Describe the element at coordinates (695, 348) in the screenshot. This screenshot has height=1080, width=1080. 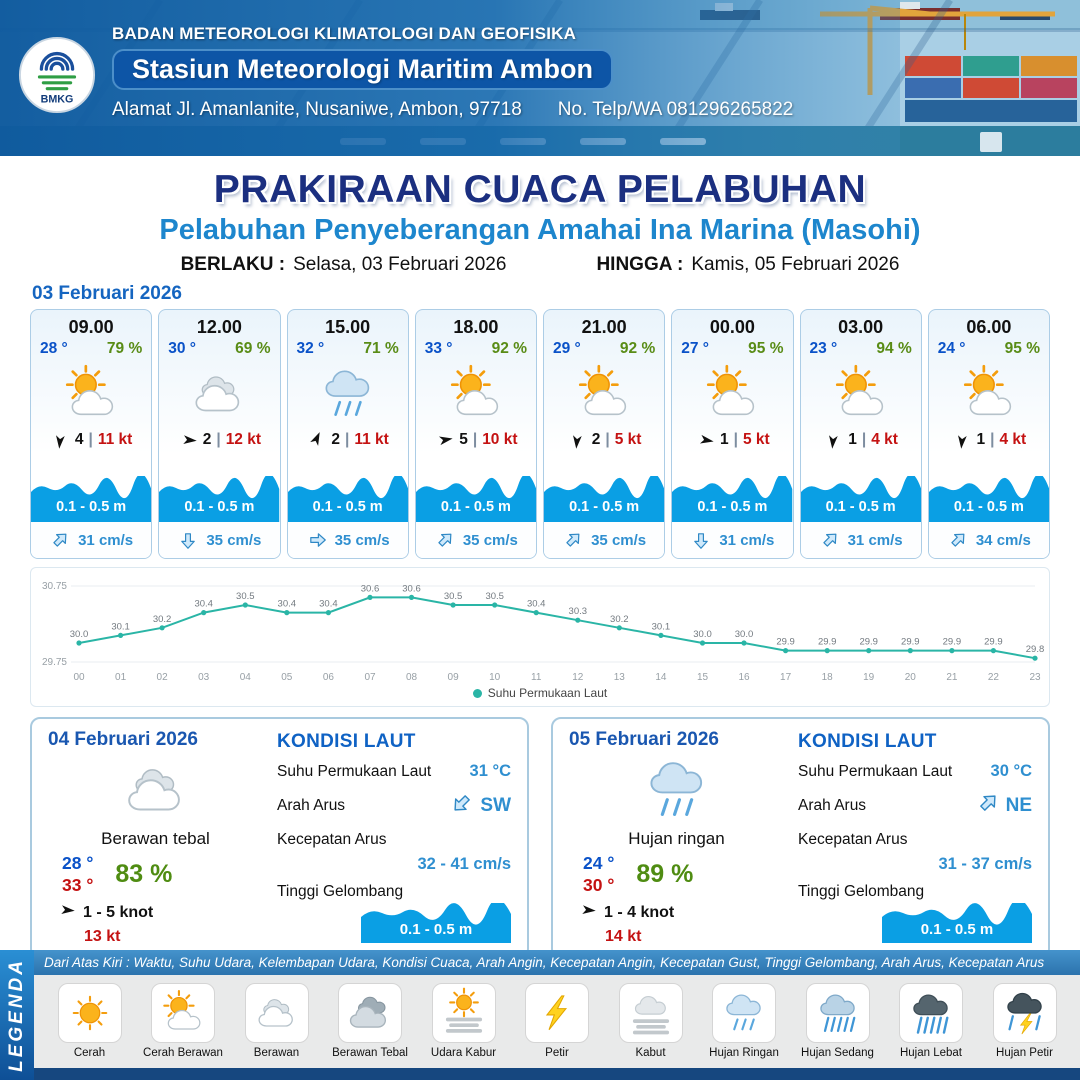
I see `temperature: 27 °` at that location.